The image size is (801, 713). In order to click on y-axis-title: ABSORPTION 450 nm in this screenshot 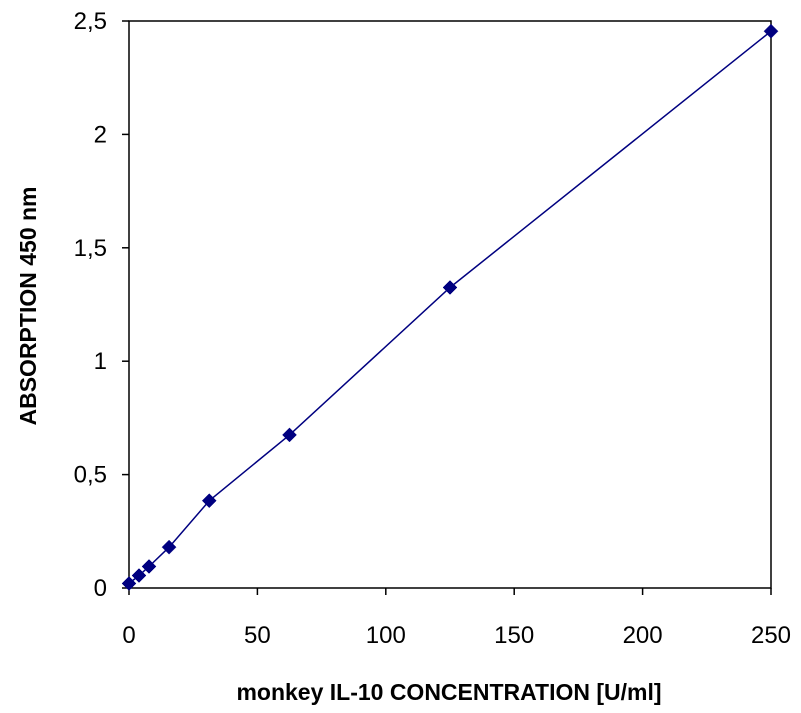, I will do `click(28, 306)`.